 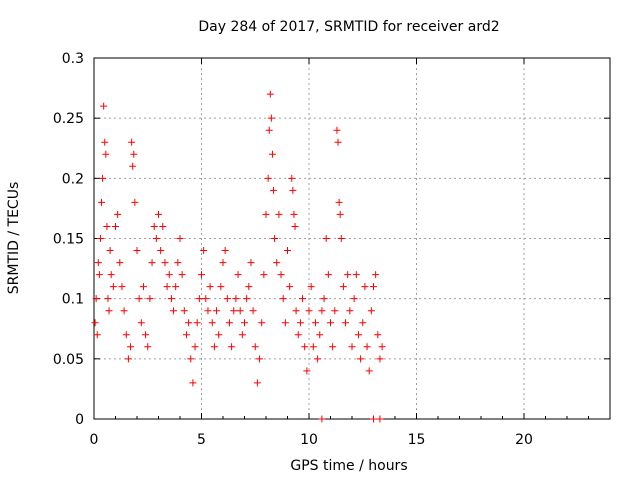 I want to click on y-tick-label: 0.05, so click(x=68, y=360).